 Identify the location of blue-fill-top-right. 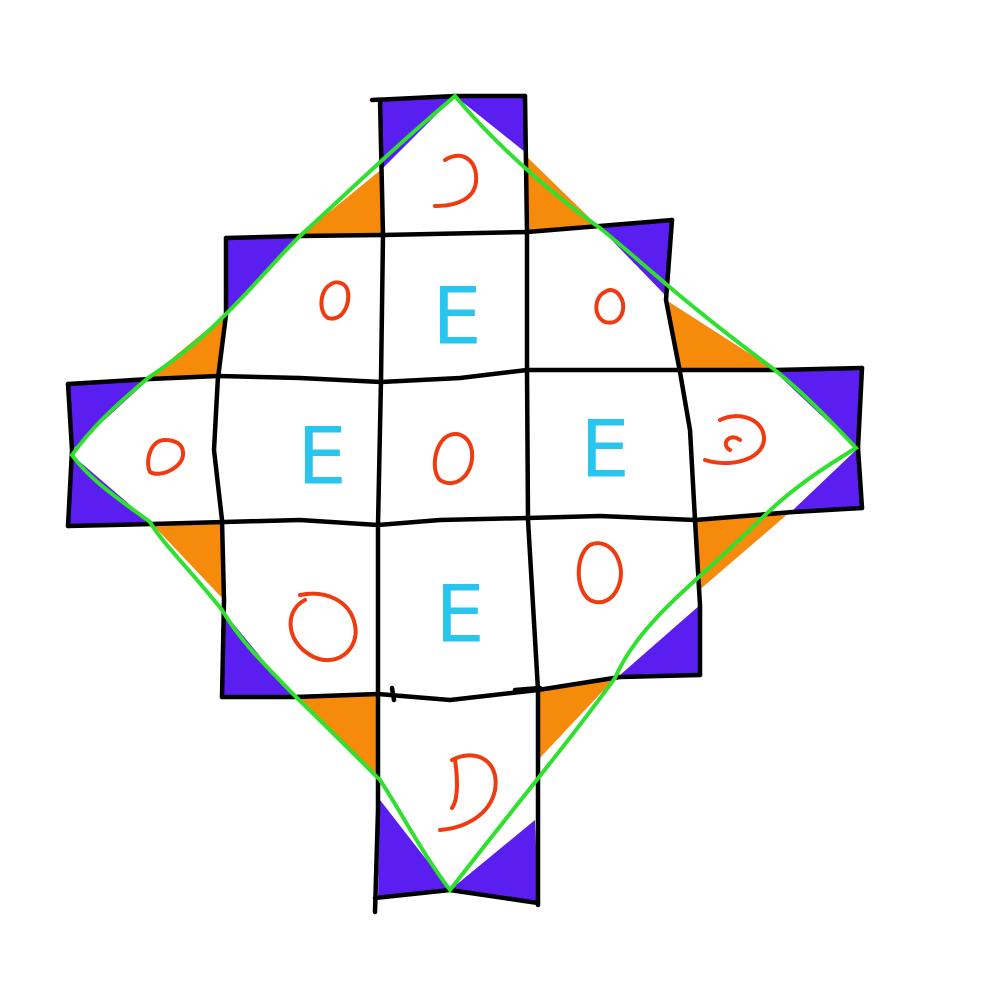
(490, 124).